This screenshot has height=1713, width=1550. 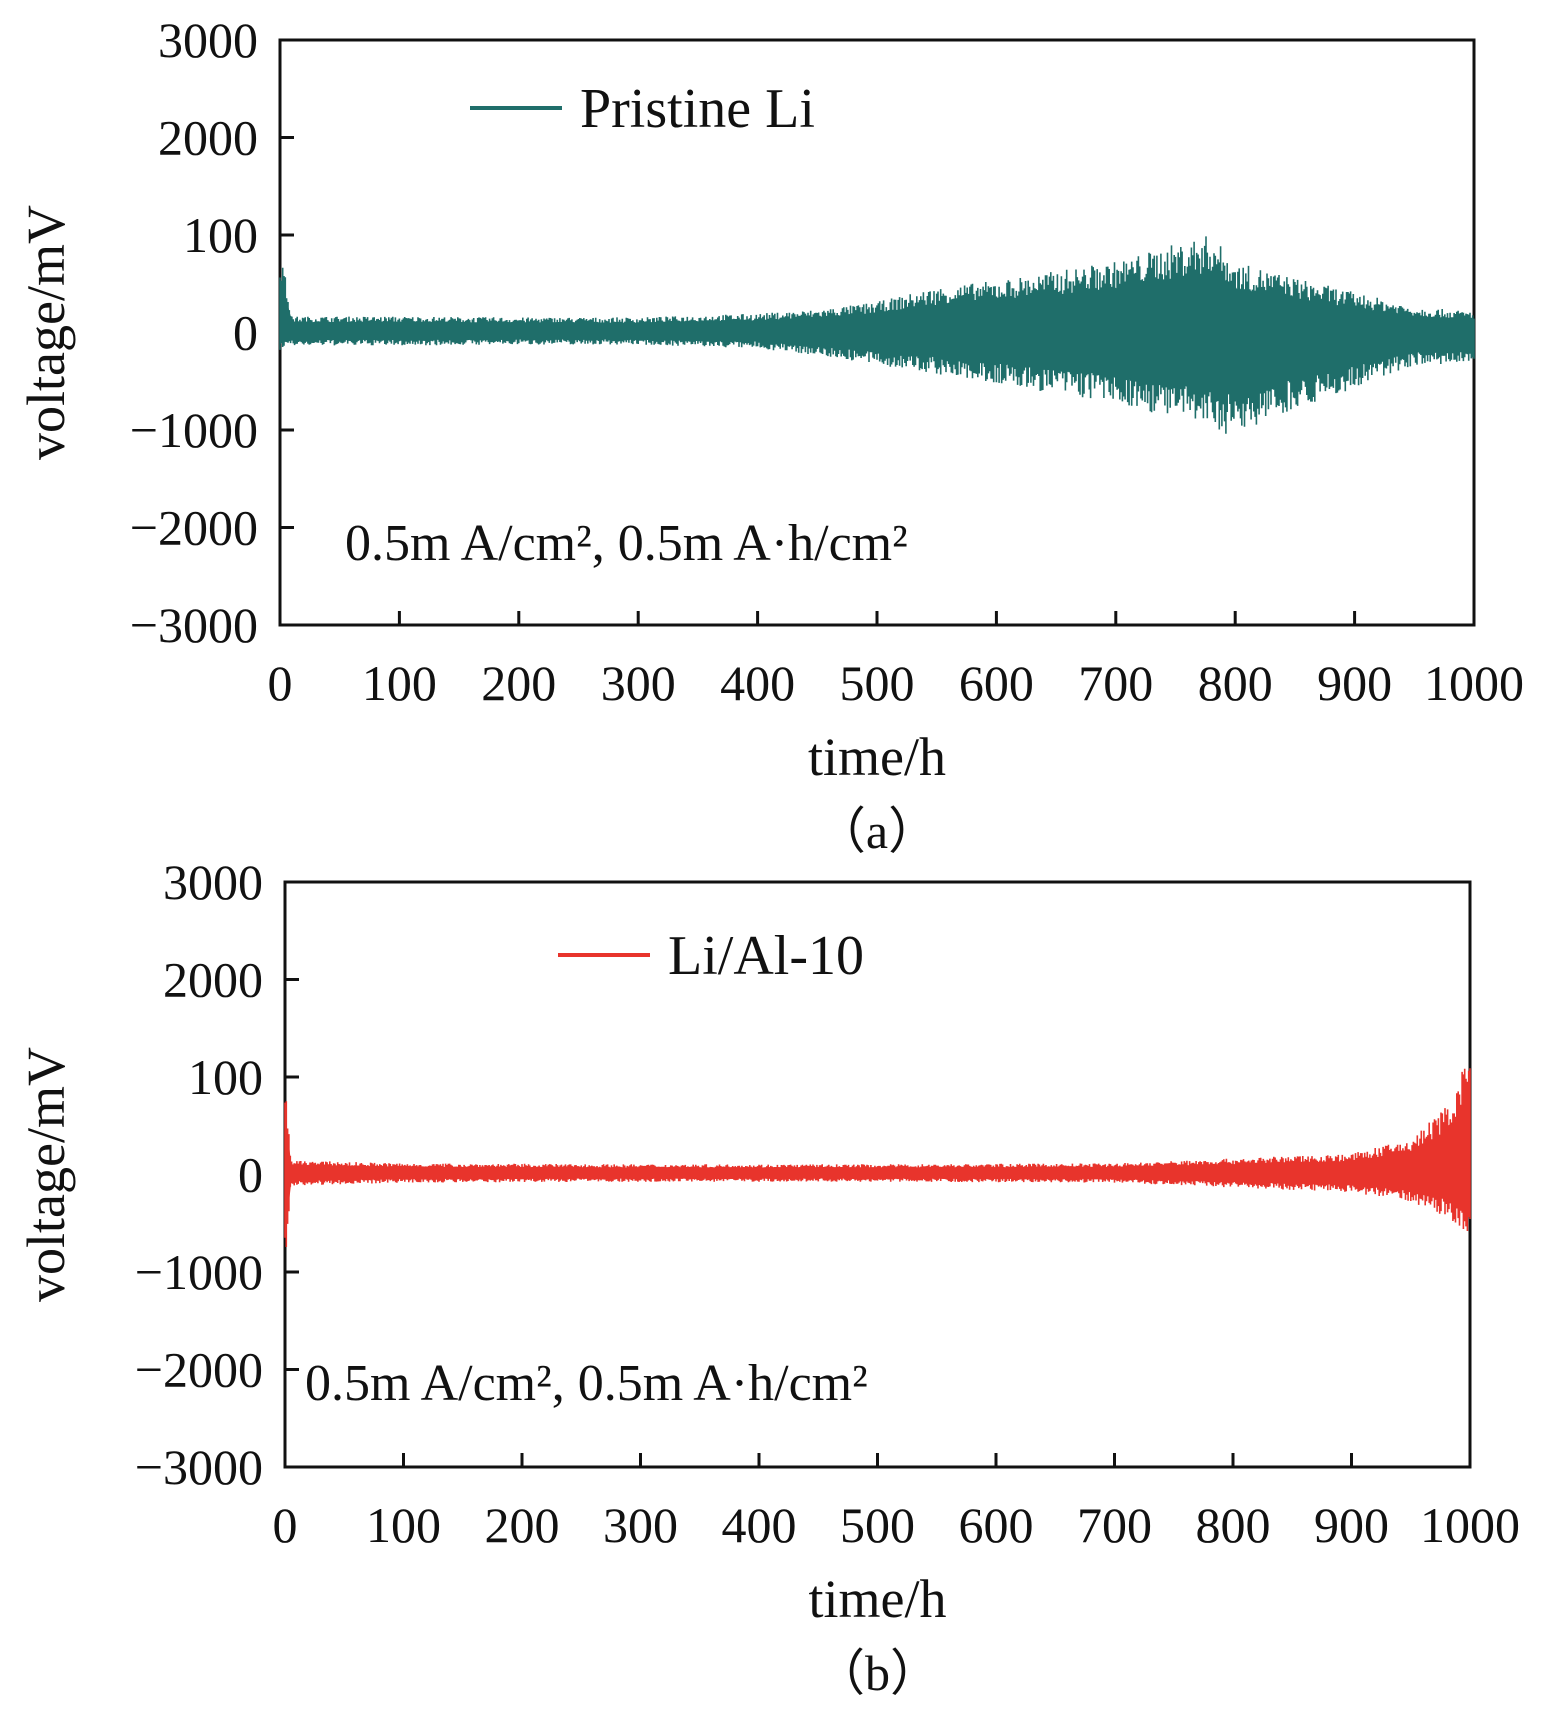 I want to click on panel-label: （b）, so click(x=877, y=1673).